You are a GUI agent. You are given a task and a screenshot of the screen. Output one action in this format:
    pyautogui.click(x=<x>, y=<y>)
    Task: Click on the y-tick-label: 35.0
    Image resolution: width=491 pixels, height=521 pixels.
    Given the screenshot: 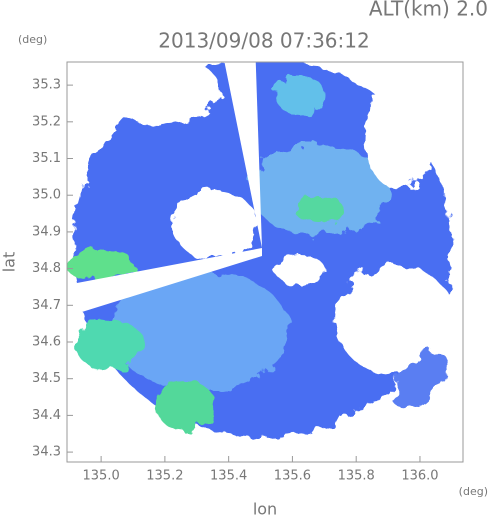 What is the action you would take?
    pyautogui.click(x=46, y=195)
    